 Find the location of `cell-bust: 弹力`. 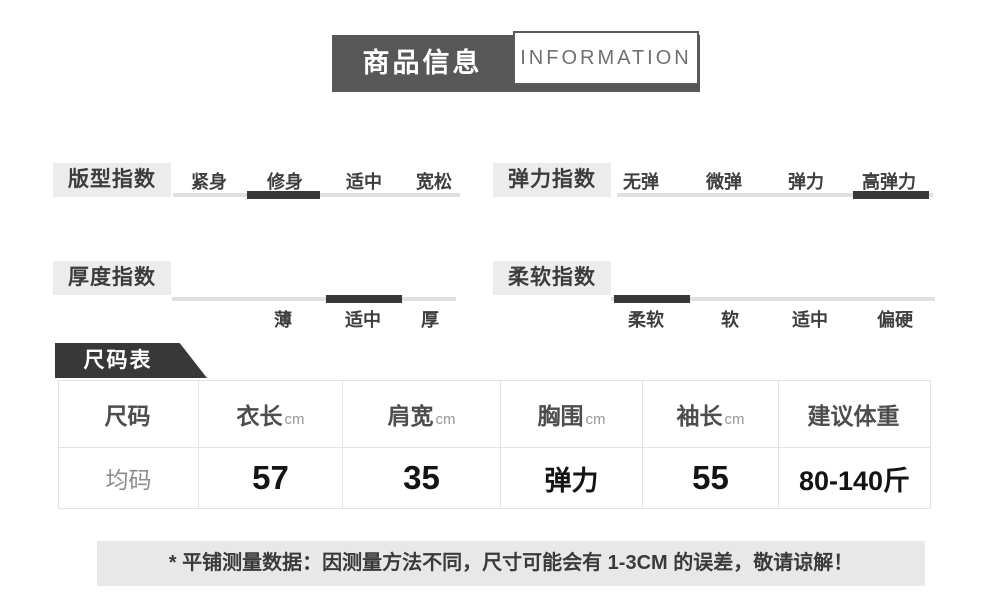

cell-bust: 弹力 is located at coordinates (571, 478).